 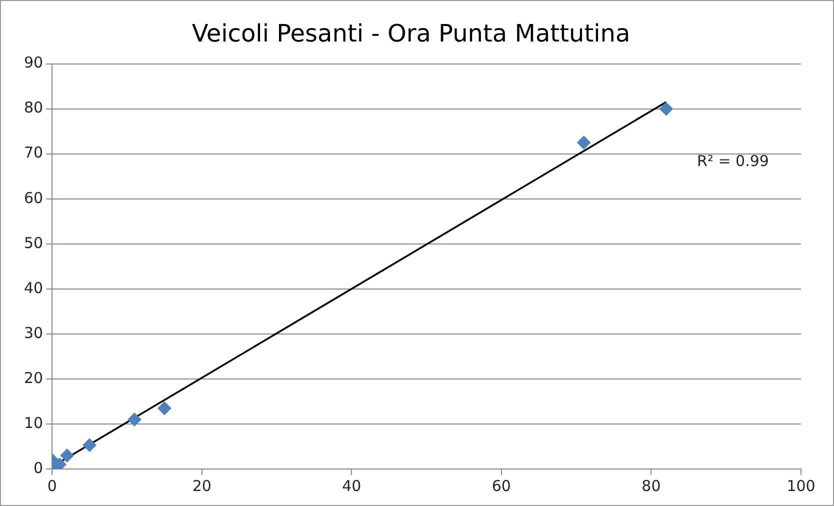 I want to click on y-tick-label: 10, so click(x=34, y=423).